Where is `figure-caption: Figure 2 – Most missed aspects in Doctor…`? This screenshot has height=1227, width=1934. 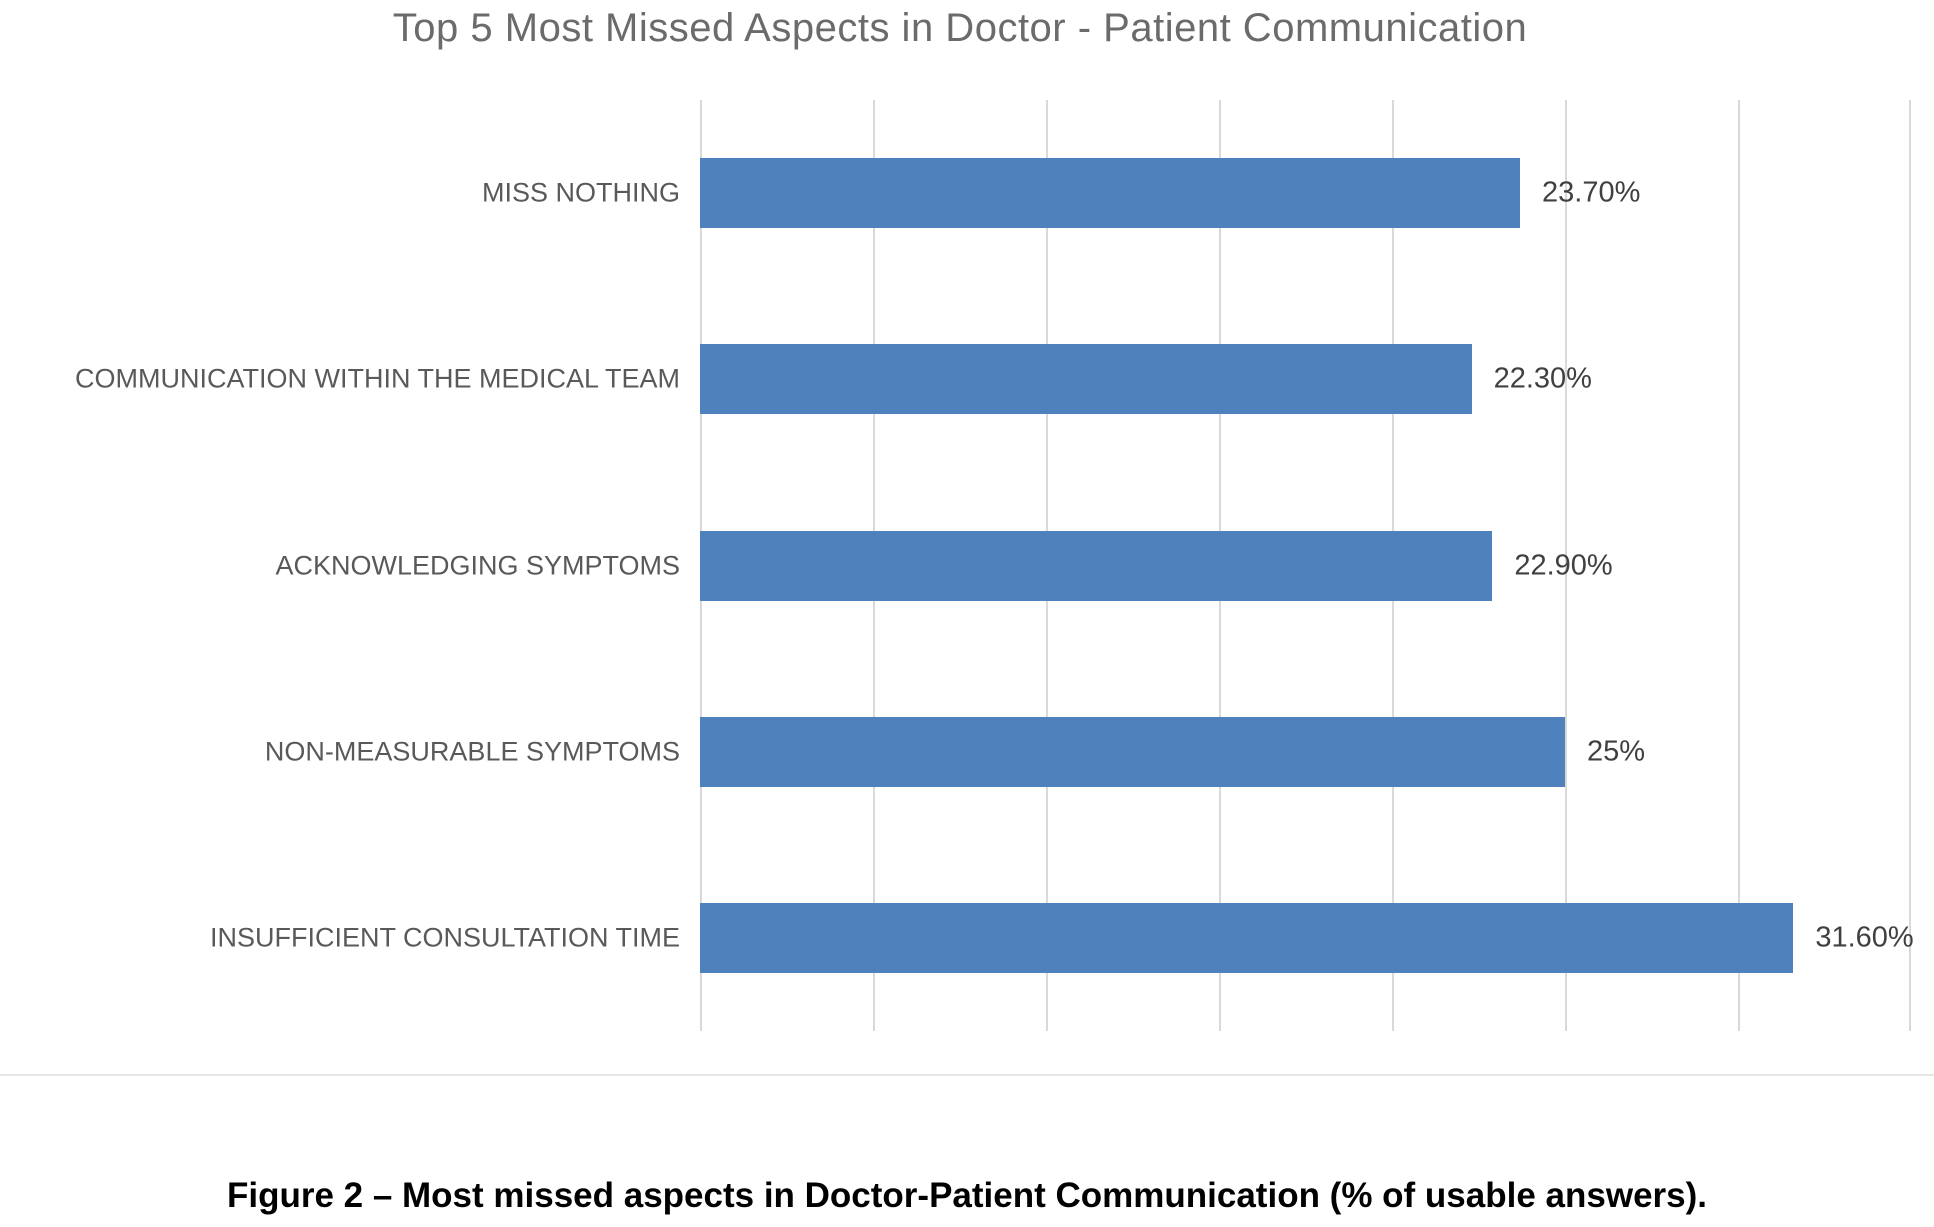 figure-caption: Figure 2 – Most missed aspects in Doctor… is located at coordinates (967, 1195).